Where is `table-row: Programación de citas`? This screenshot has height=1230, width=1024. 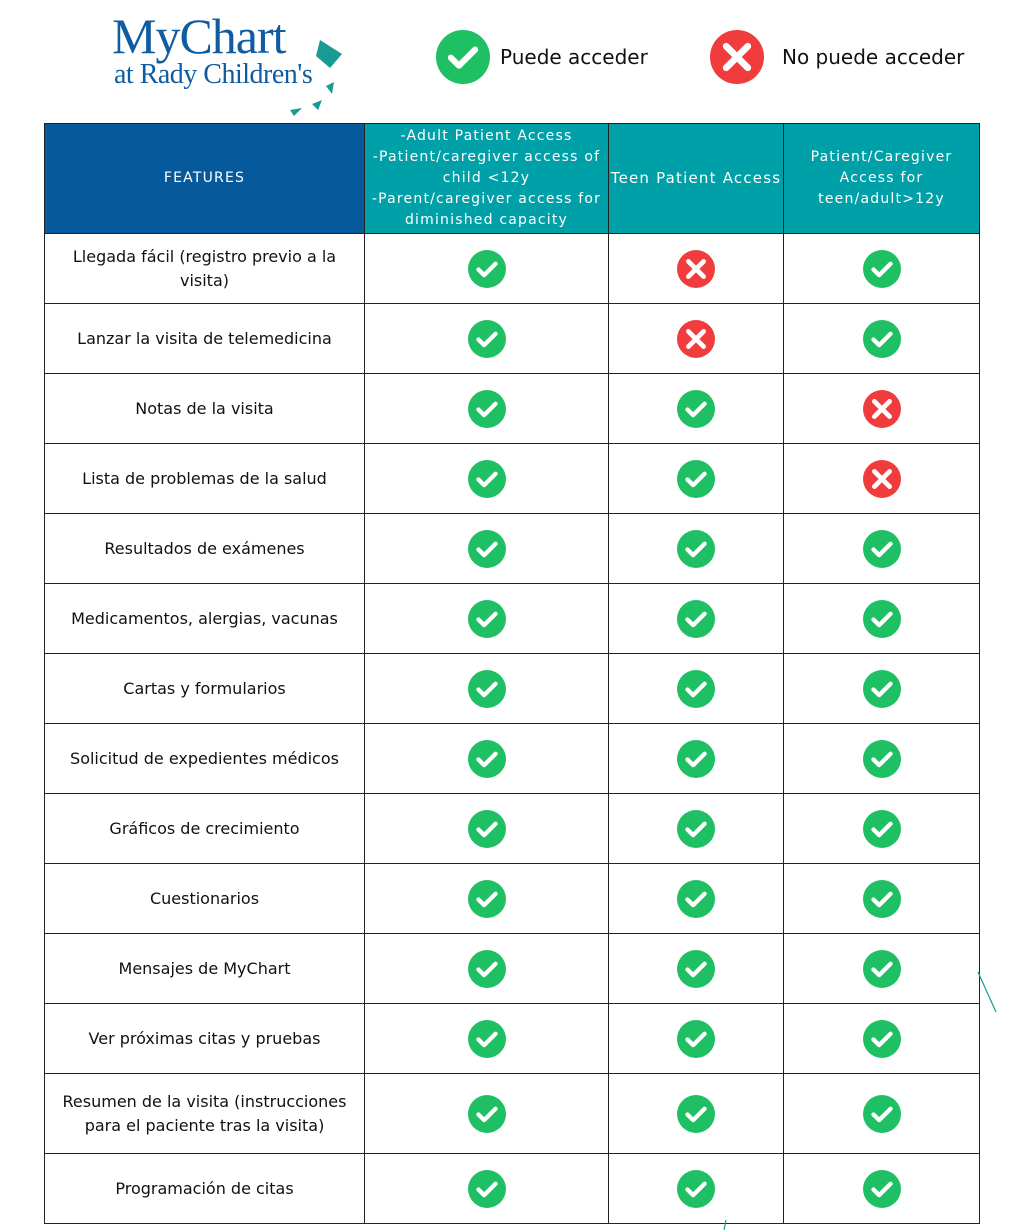 table-row: Programación de citas is located at coordinates (512, 1188).